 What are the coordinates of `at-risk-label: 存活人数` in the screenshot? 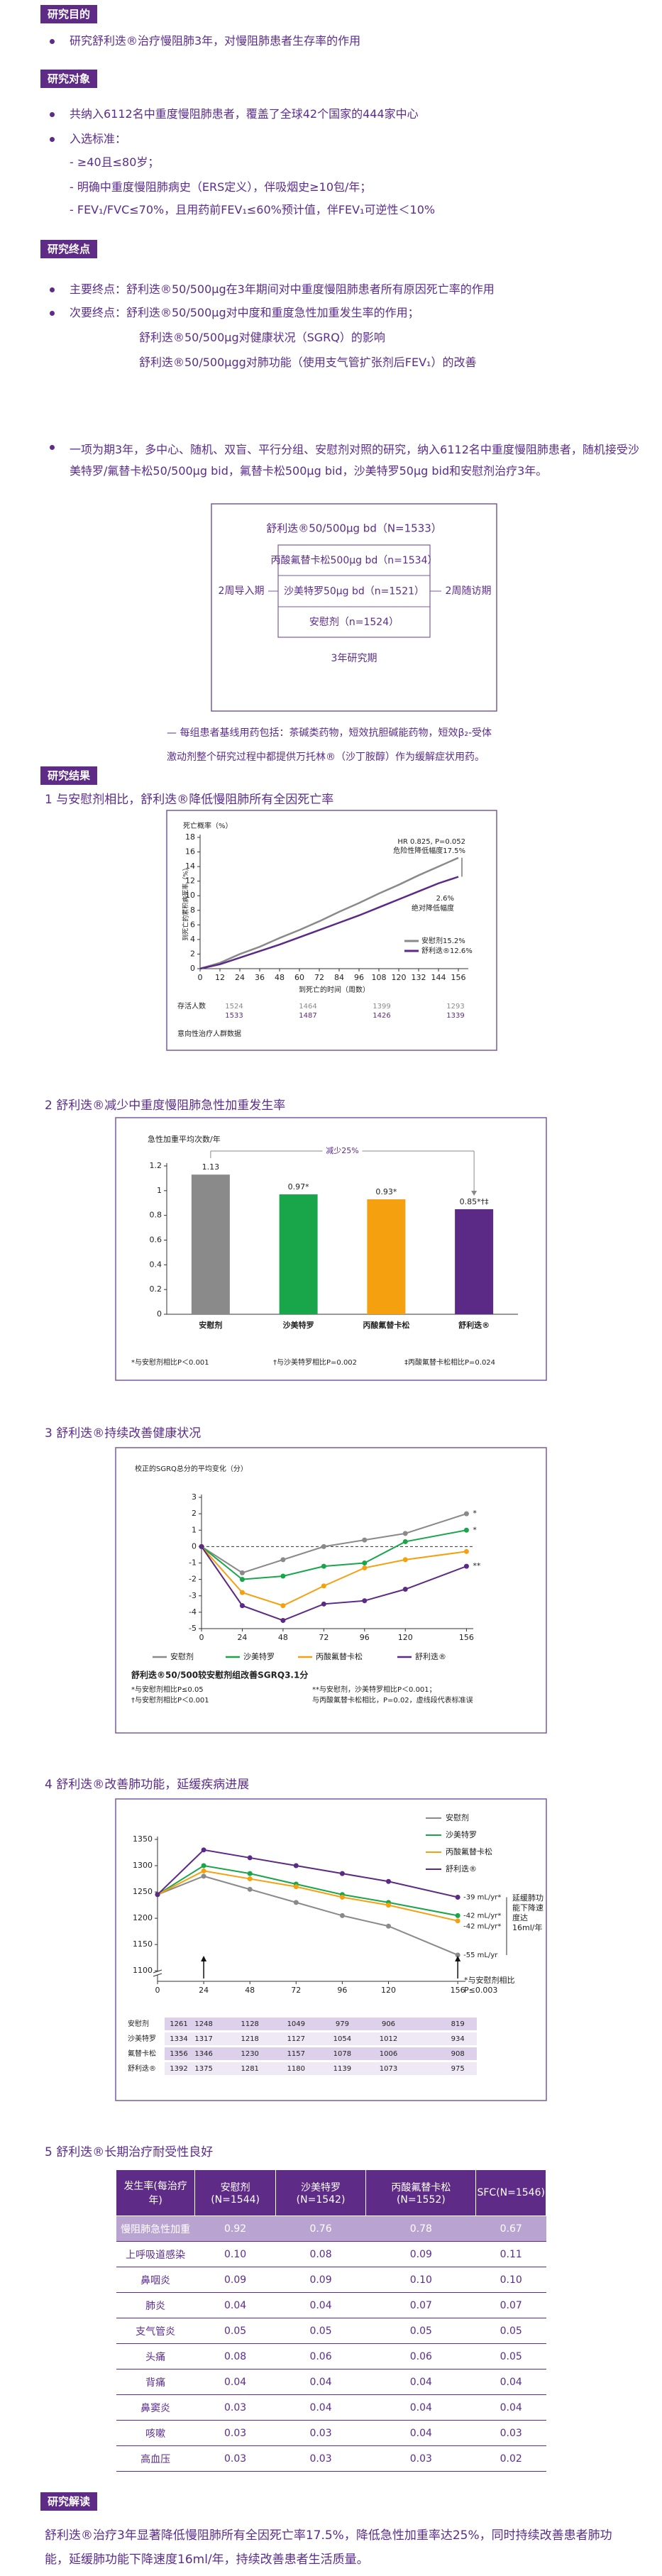 It's located at (191, 1006).